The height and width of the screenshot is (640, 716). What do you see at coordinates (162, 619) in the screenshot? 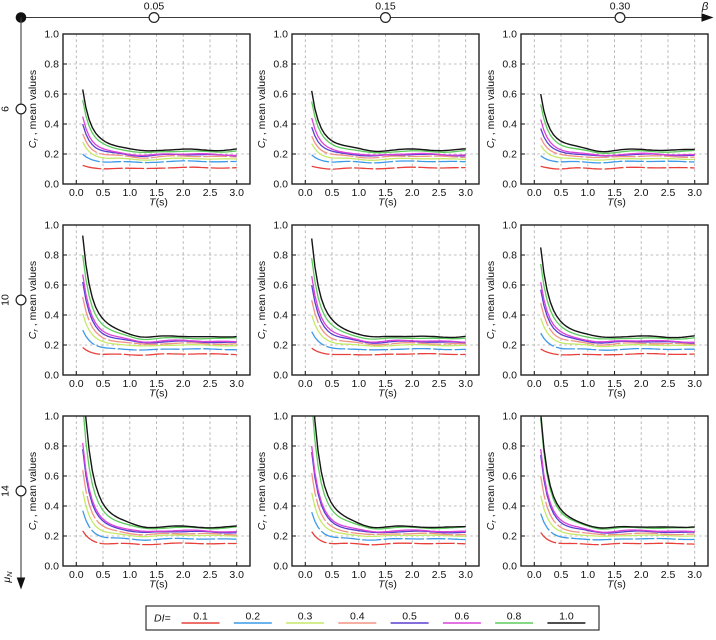
I see `svg-text: DI=` at bounding box center [162, 619].